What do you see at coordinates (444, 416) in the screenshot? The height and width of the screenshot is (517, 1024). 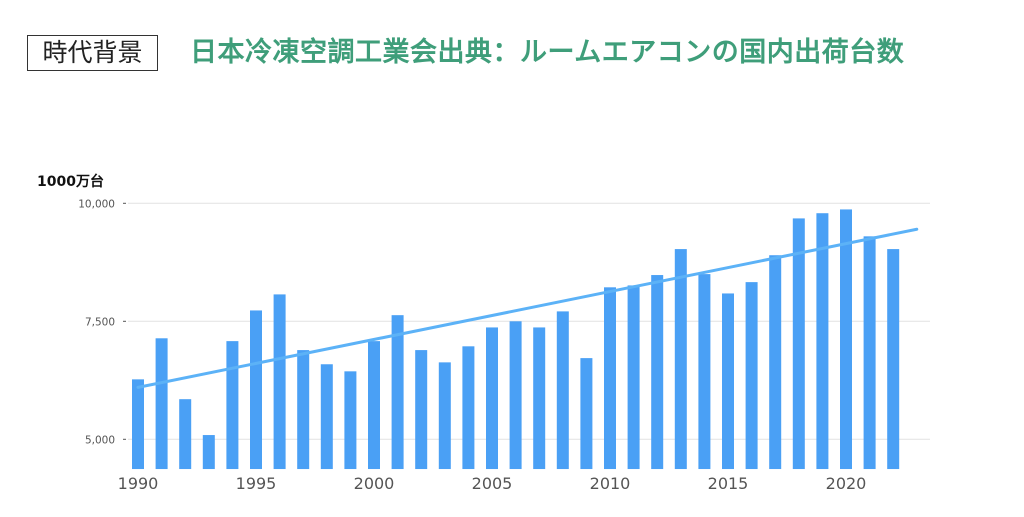 I see `bar-2003` at bounding box center [444, 416].